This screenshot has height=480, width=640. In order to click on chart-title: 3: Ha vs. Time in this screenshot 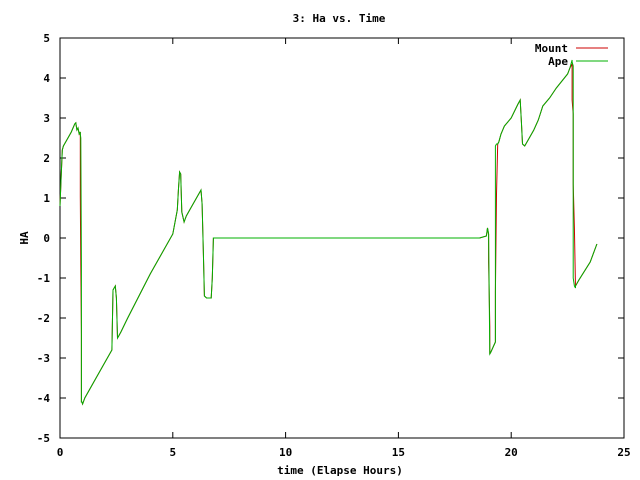, I will do `click(339, 18)`.